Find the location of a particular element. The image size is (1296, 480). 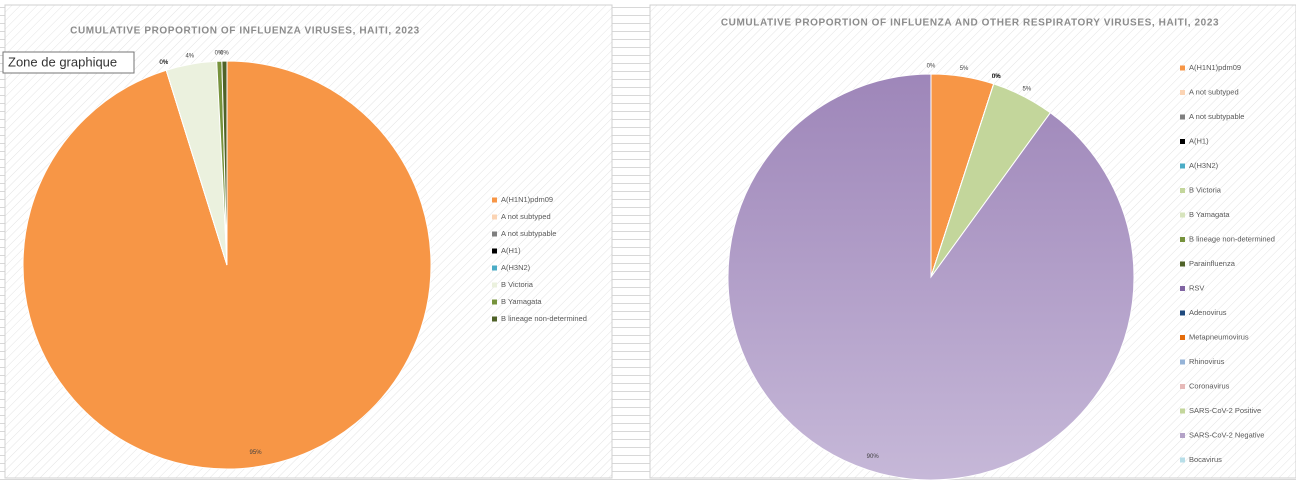

legend-label: SARS-CoV-2 Negative is located at coordinates (1226, 434).